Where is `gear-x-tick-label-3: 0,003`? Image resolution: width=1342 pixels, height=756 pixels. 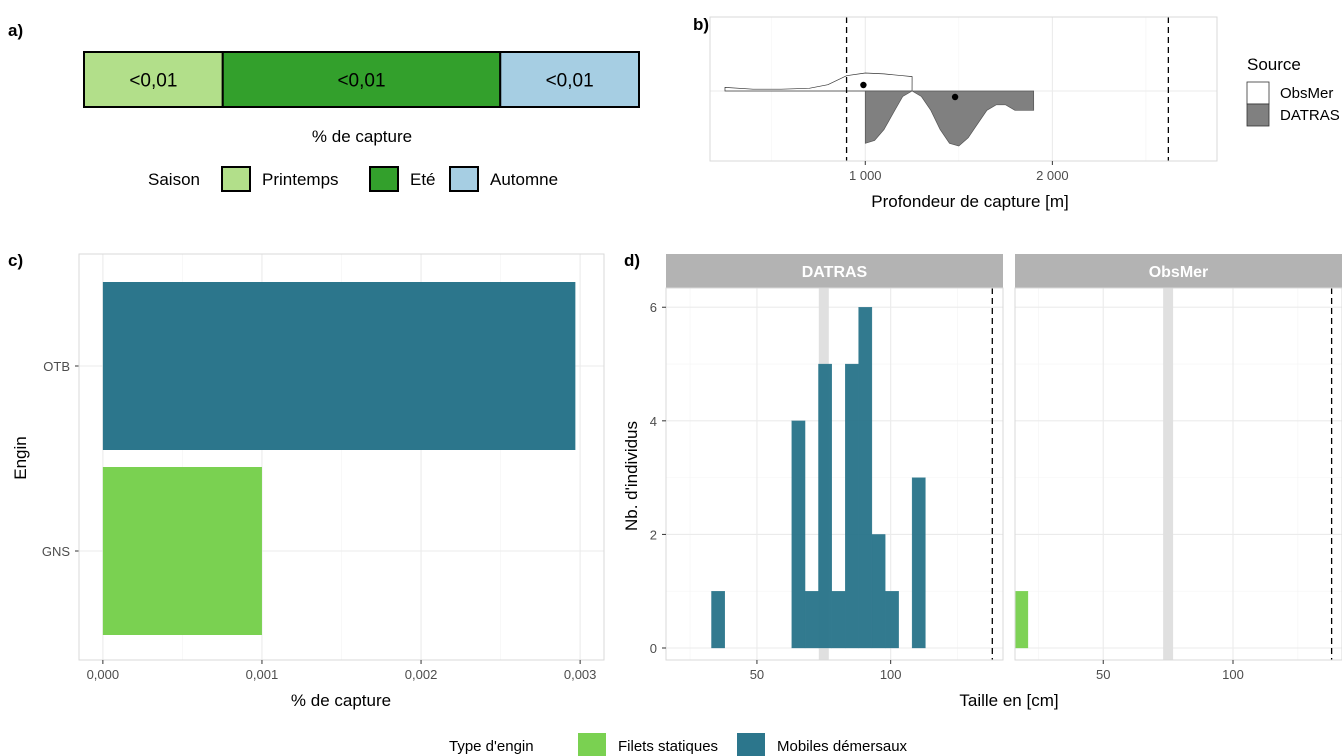
gear-x-tick-label-3: 0,003 is located at coordinates (580, 674).